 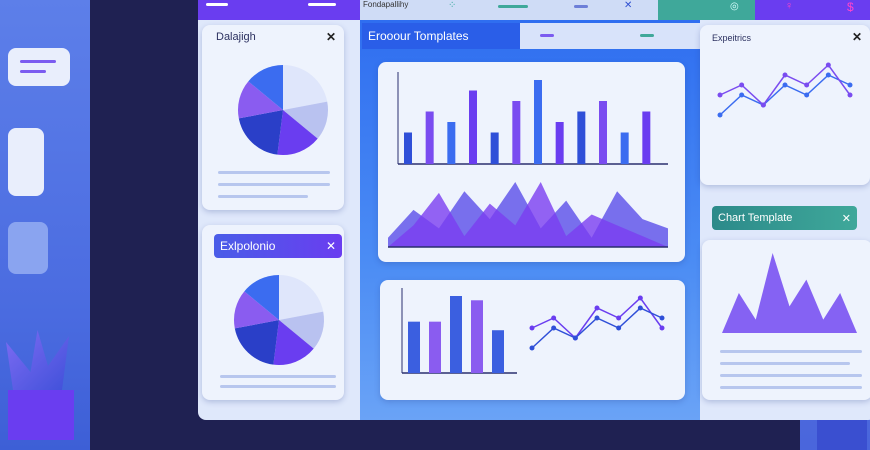 I want to click on plant-pot-icon, so click(x=41, y=415).